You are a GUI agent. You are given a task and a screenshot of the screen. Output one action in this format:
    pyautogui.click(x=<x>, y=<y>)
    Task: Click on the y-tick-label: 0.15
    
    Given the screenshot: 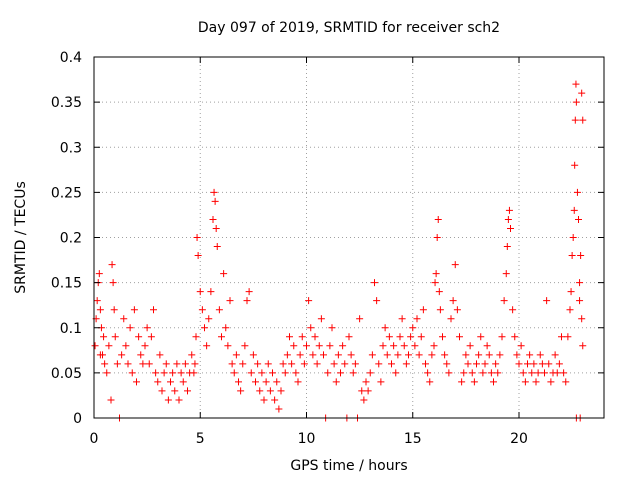 What is the action you would take?
    pyautogui.click(x=66, y=284)
    